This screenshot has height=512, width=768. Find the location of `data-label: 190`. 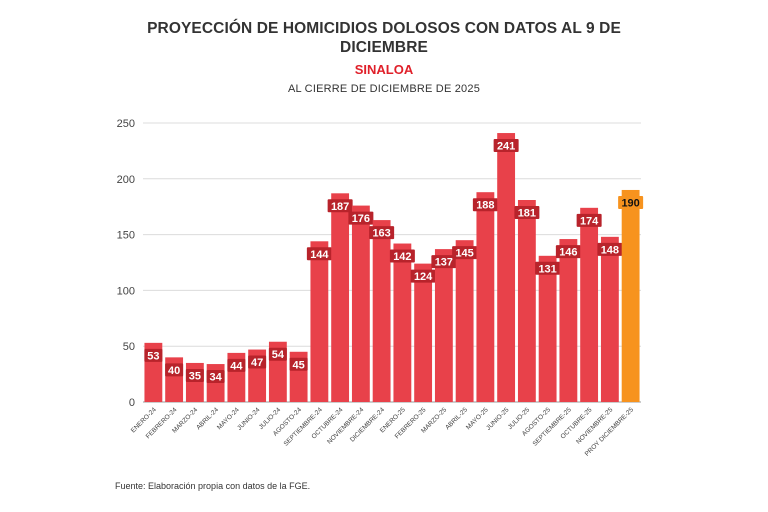

data-label: 190 is located at coordinates (630, 203).